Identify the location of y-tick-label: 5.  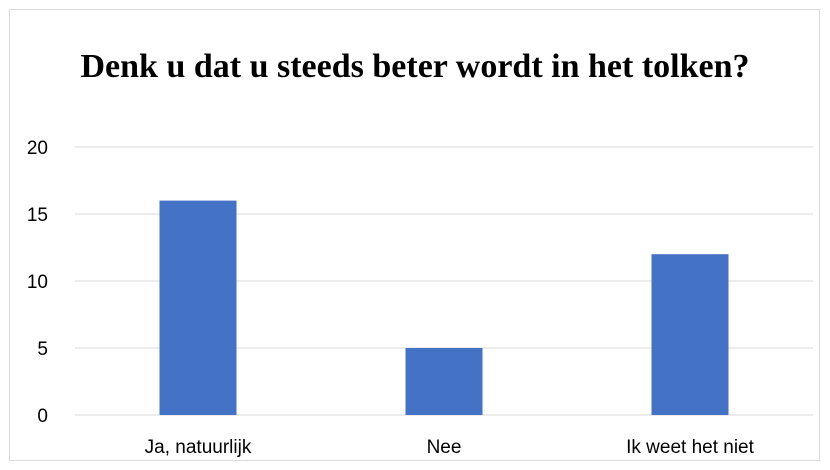
(42, 349).